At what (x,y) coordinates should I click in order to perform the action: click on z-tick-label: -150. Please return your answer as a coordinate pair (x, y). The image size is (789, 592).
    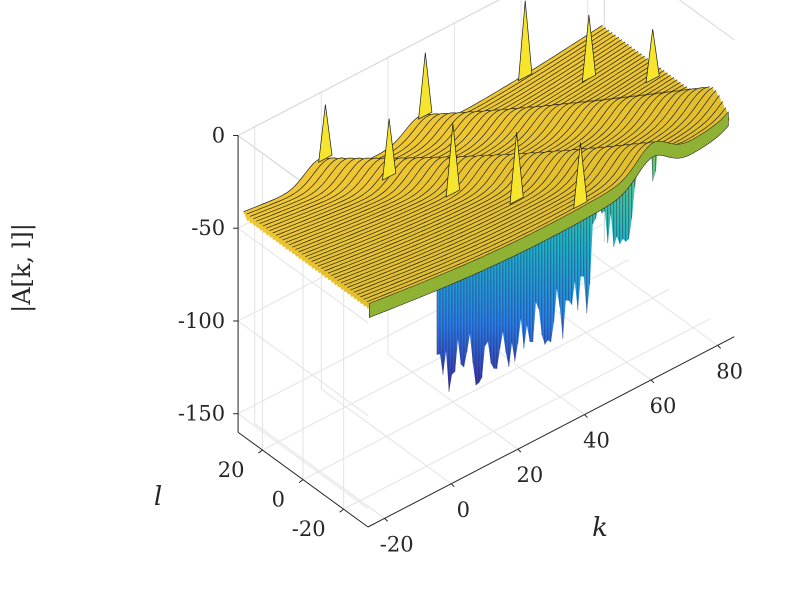
    Looking at the image, I should click on (201, 414).